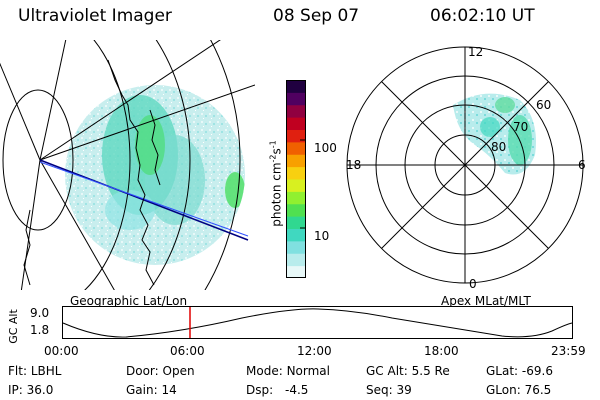 The width and height of the screenshot is (600, 400). Describe the element at coordinates (544, 105) in the screenshot. I see `mlat-label-60: 60` at that location.